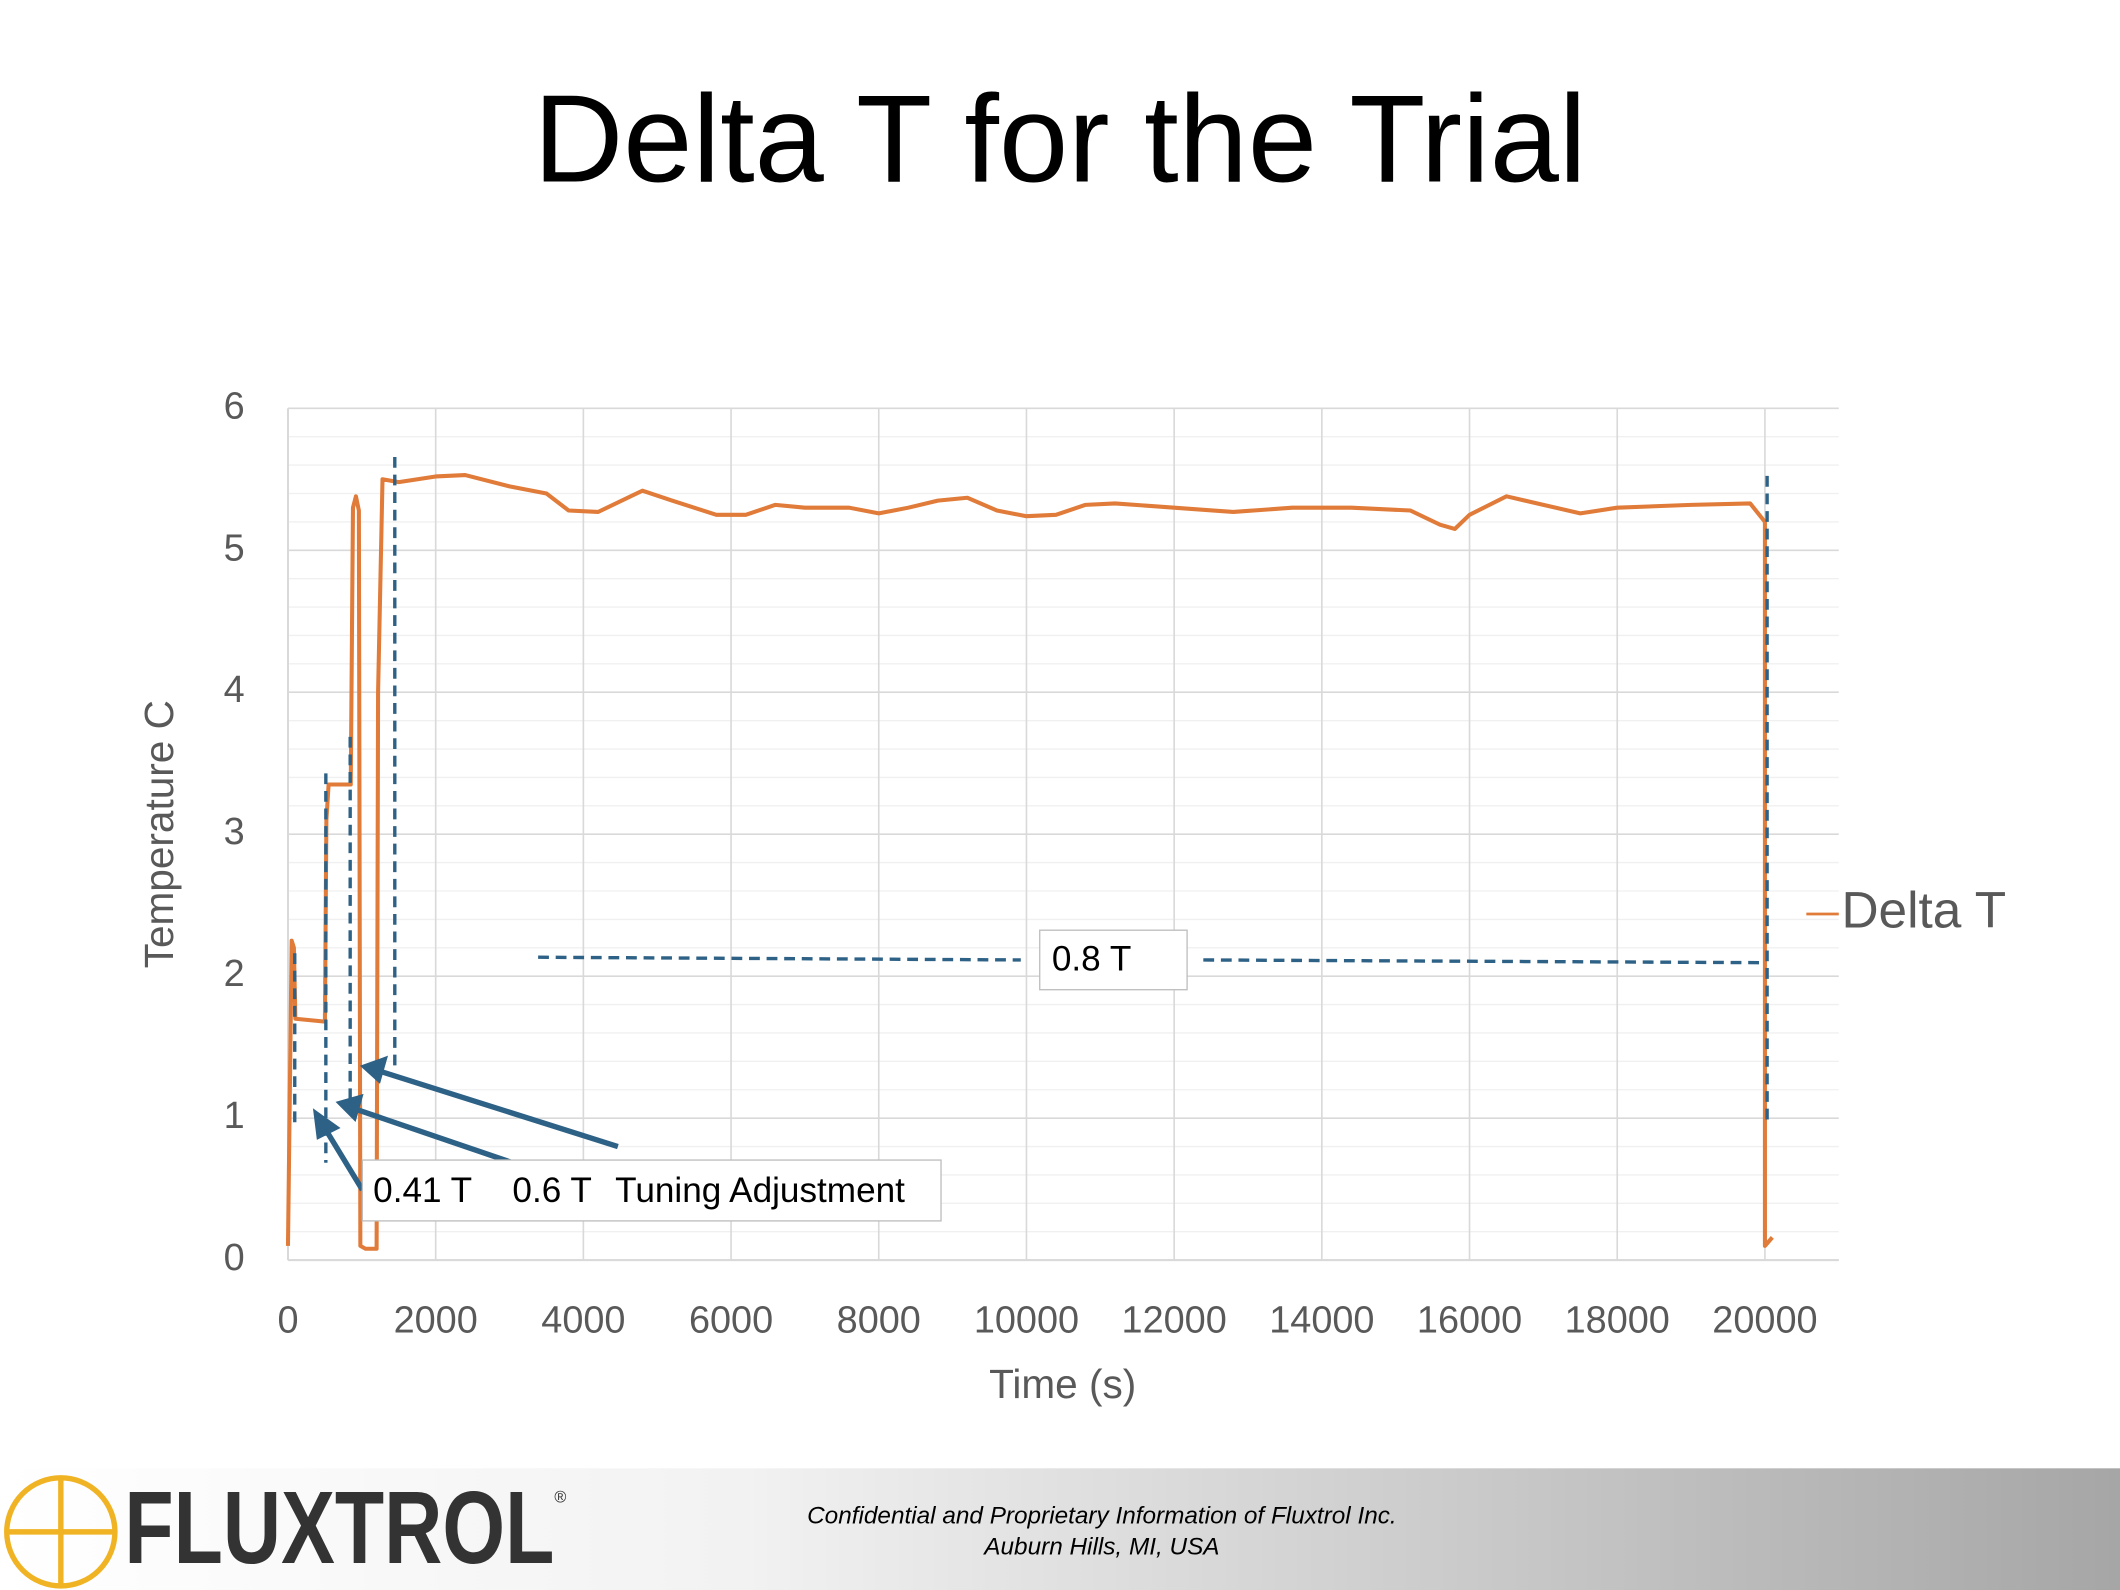  Describe the element at coordinates (234, 1258) in the screenshot. I see `y-tick-label: 0` at that location.